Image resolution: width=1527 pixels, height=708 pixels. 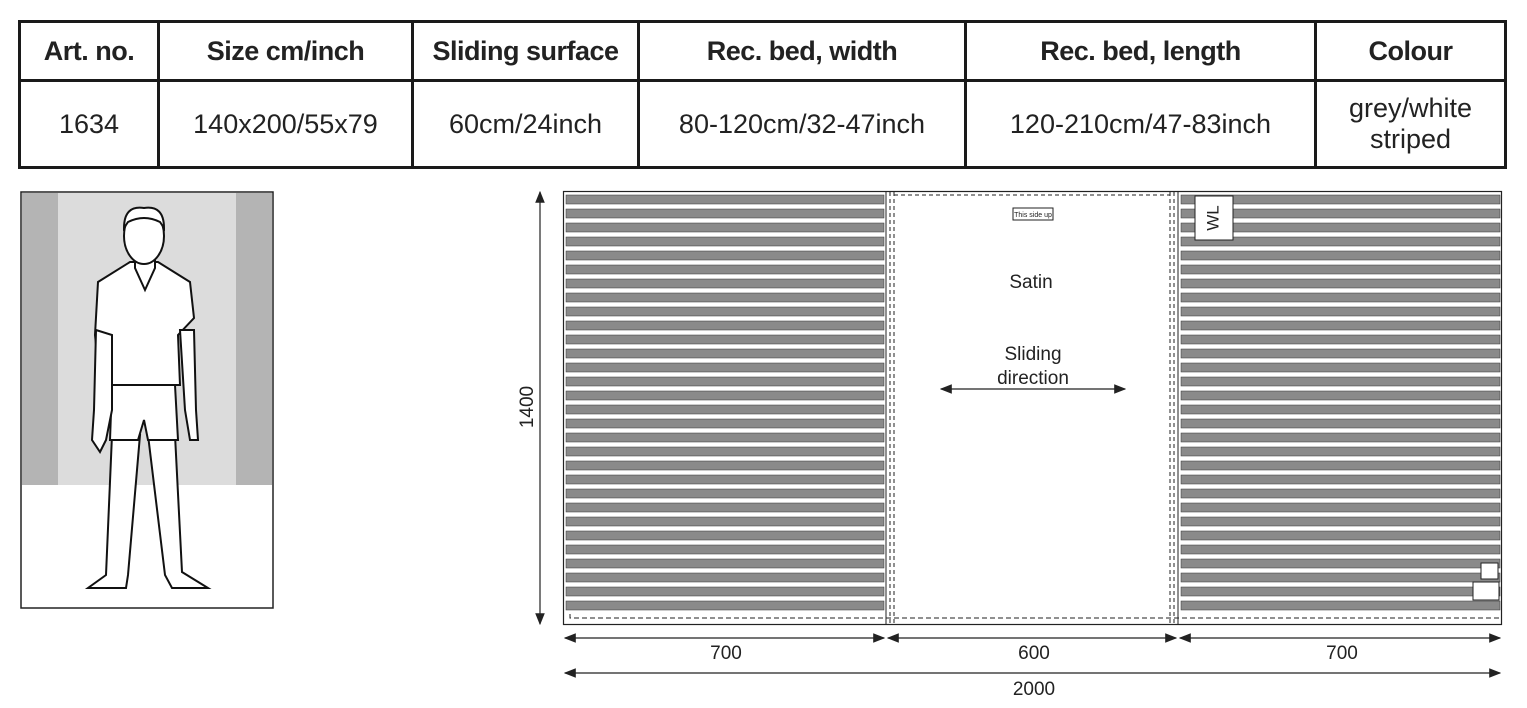 What do you see at coordinates (1140, 124) in the screenshot?
I see `cell: 120-210cm/47-83inch` at bounding box center [1140, 124].